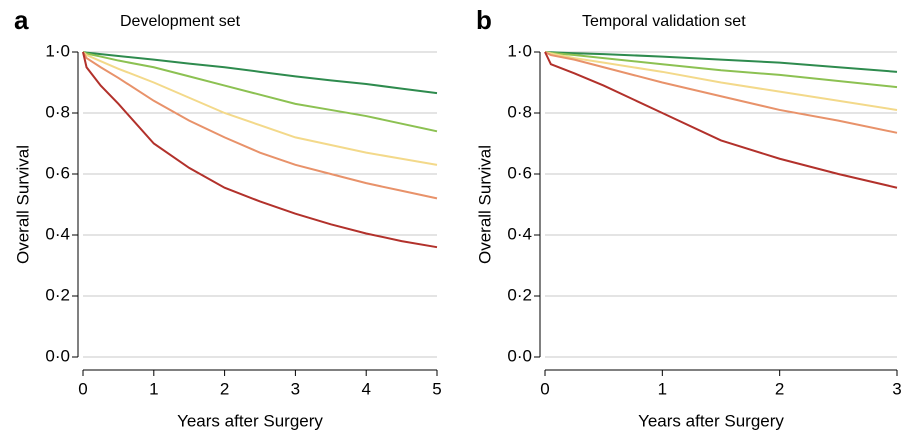 The width and height of the screenshot is (904, 440). I want to click on panel-label: a, so click(21, 20).